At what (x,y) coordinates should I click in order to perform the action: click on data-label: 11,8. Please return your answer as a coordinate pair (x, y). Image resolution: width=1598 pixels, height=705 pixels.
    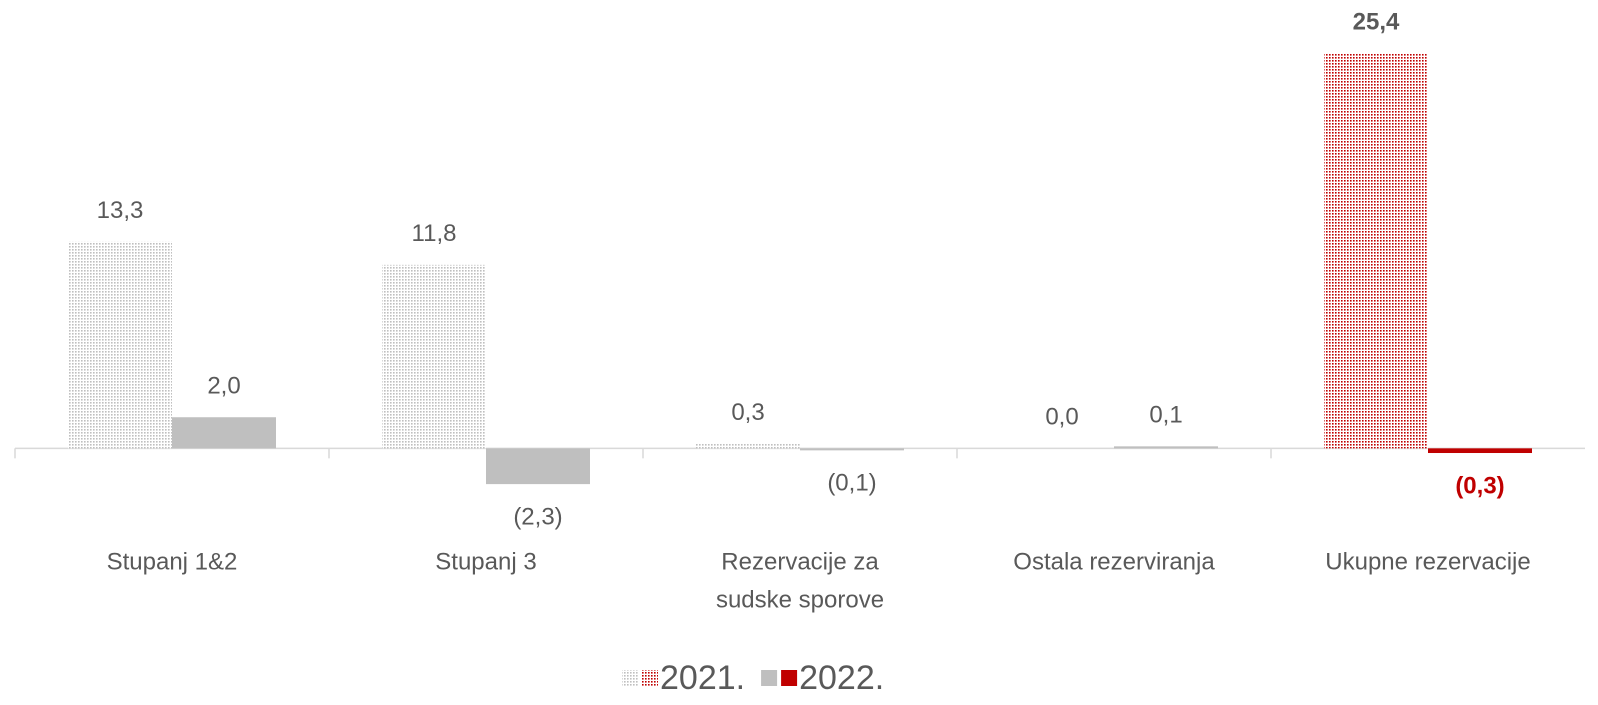
    Looking at the image, I should click on (434, 233).